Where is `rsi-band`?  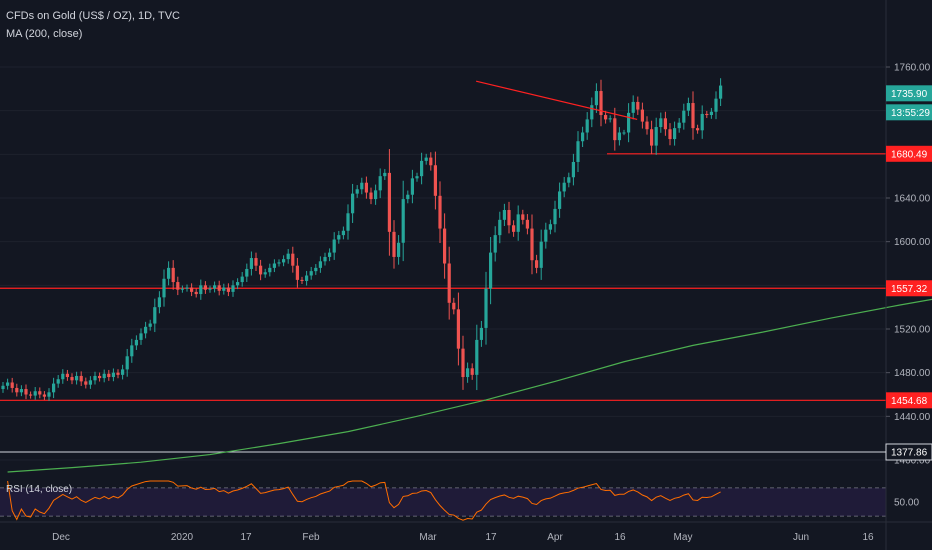 rsi-band is located at coordinates (443, 502).